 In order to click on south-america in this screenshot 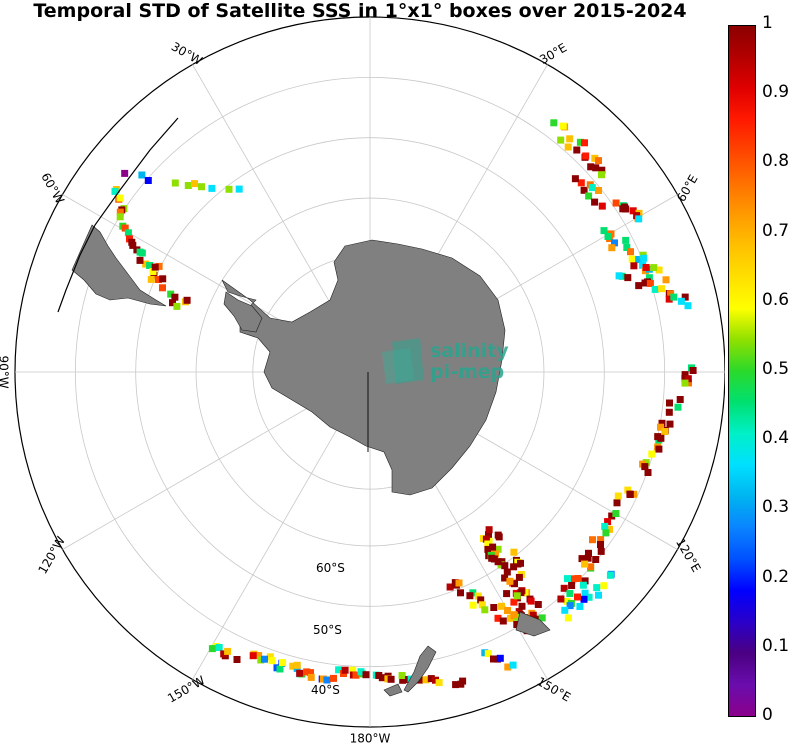, I will do `click(119, 265)`.